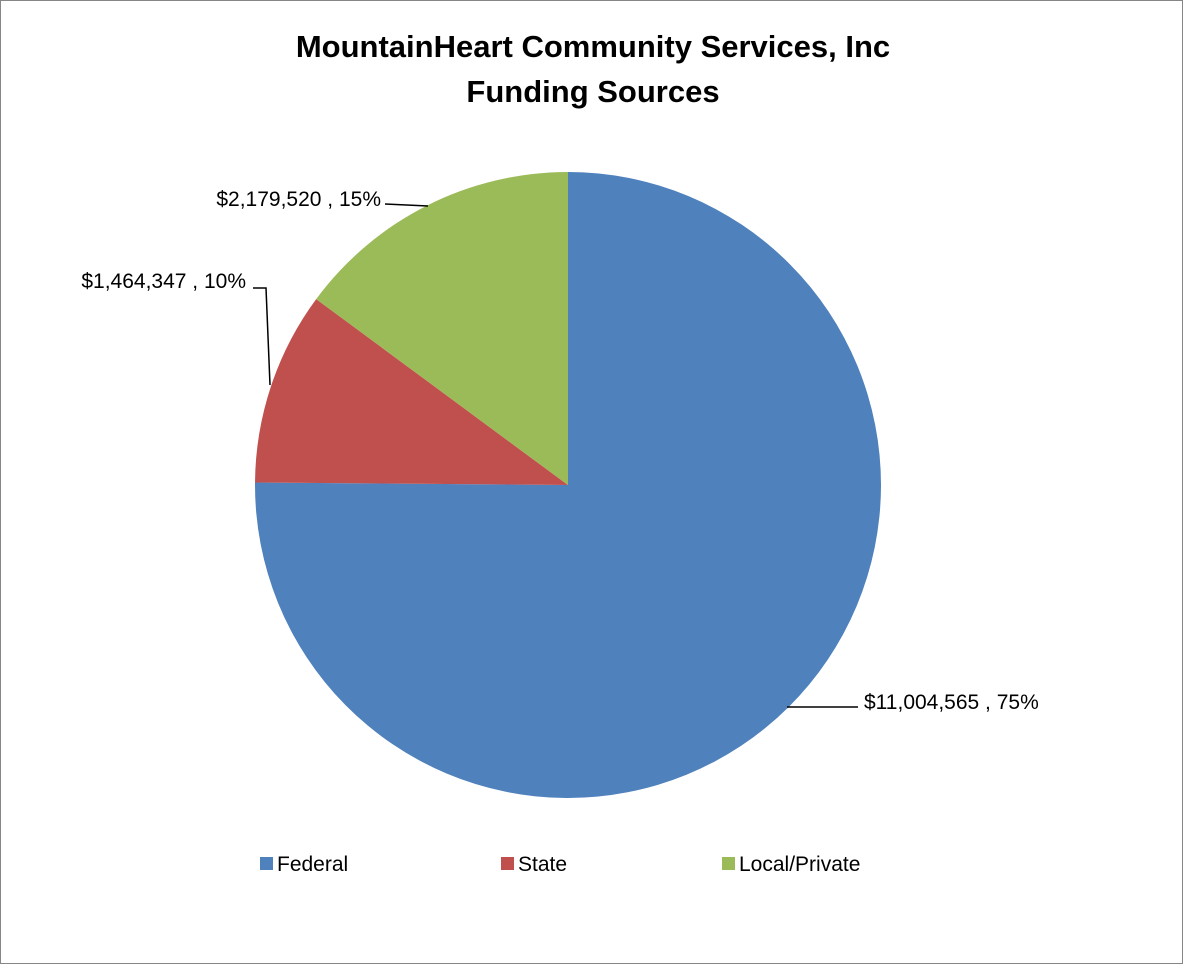 The height and width of the screenshot is (964, 1183). Describe the element at coordinates (298, 199) in the screenshot. I see `data-label-local-private: $2,179,520 , 15%` at that location.